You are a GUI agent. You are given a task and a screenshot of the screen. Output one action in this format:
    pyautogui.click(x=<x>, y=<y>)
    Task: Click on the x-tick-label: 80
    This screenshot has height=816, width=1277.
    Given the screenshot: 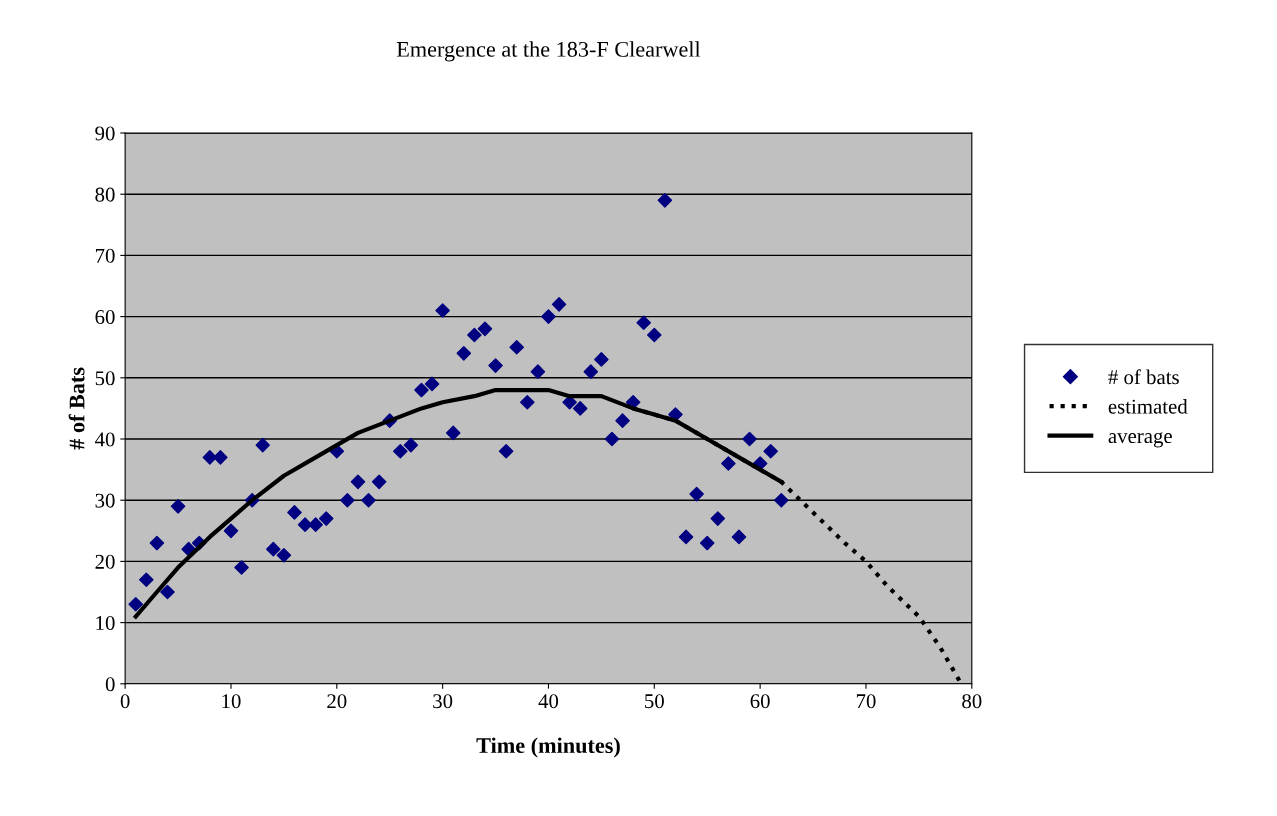 What is the action you would take?
    pyautogui.click(x=972, y=701)
    